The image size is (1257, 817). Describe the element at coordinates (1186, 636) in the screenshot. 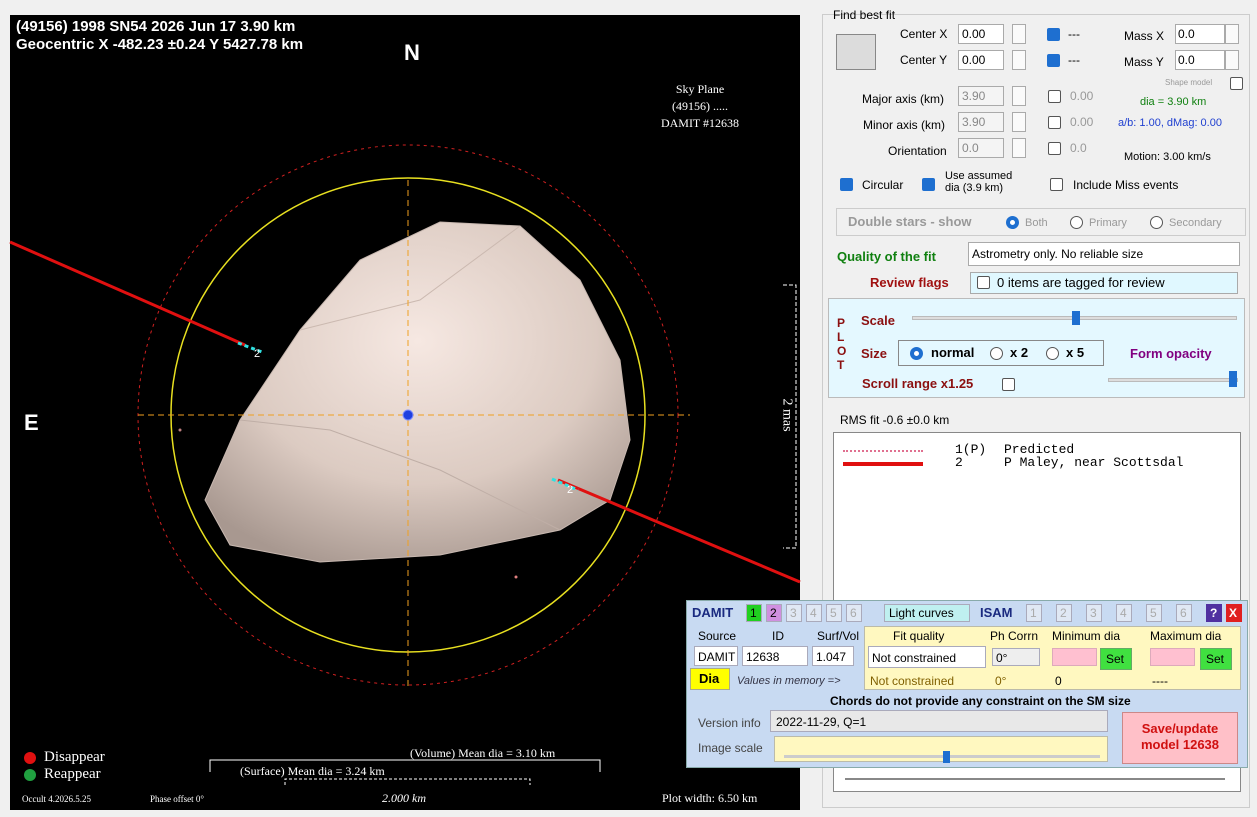

I see `column-header: Maximum dia` at that location.